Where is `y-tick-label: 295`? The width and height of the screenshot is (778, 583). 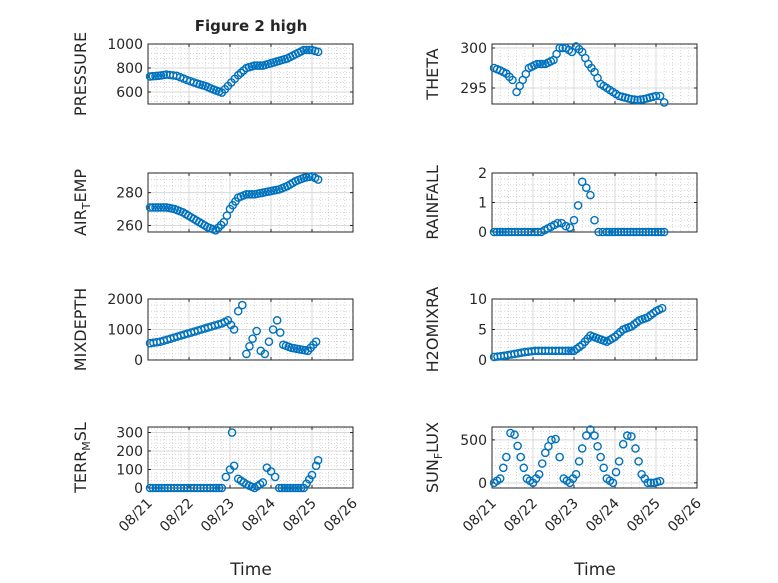 y-tick-label: 295 is located at coordinates (473, 89).